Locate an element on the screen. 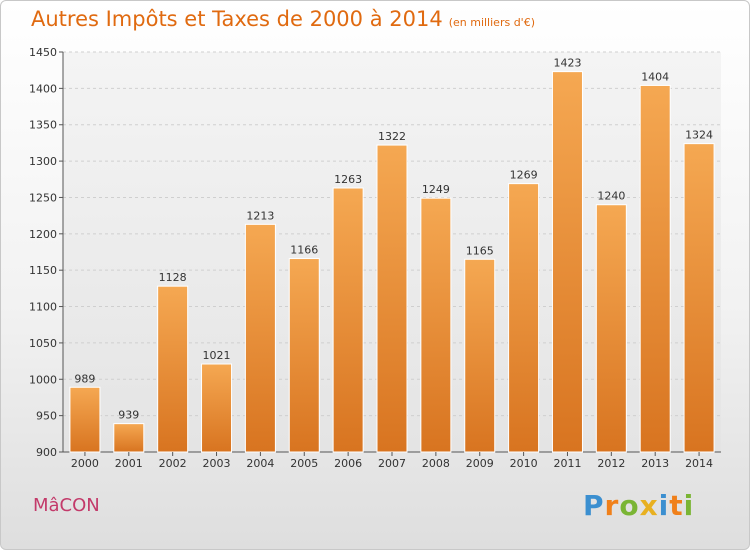 The width and height of the screenshot is (750, 550). y-tick-label: 1000 is located at coordinates (43, 379).